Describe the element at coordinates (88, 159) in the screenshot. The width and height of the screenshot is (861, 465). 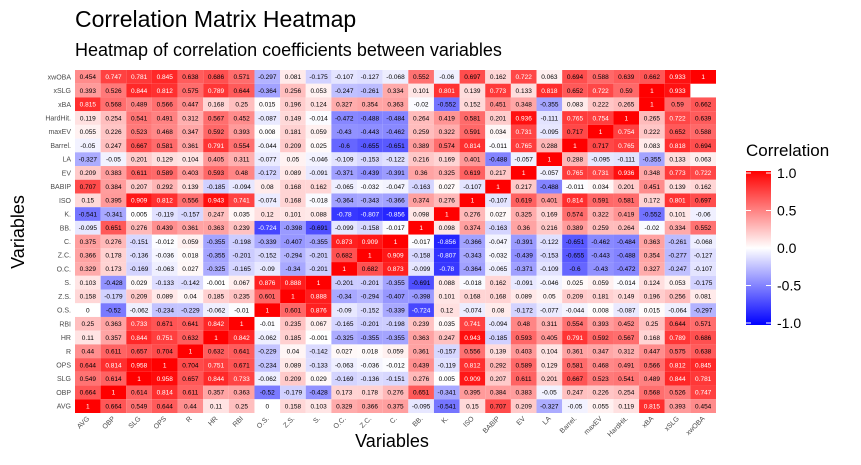
I see `cell-value-label: -0.327` at that location.